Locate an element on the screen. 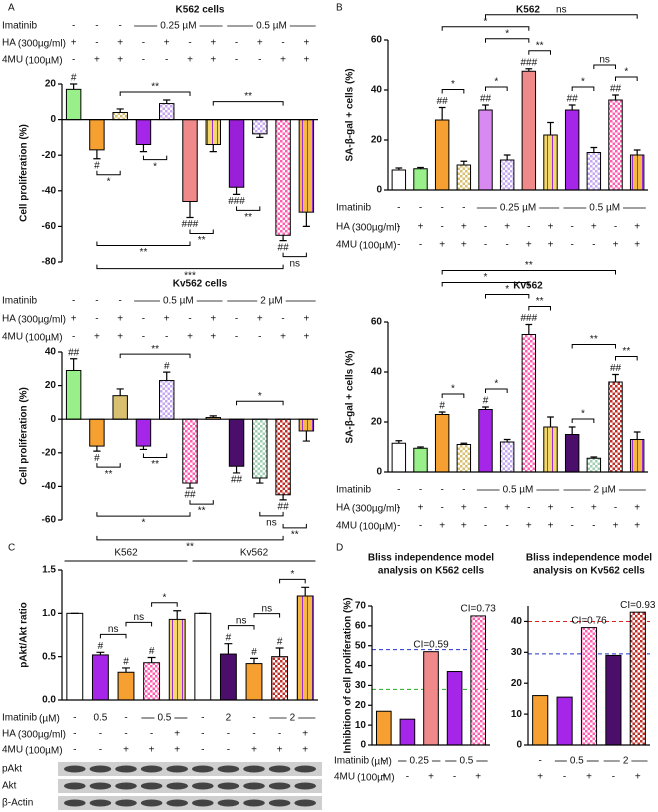 The image size is (658, 812). significance-mark: ## is located at coordinates (284, 506).